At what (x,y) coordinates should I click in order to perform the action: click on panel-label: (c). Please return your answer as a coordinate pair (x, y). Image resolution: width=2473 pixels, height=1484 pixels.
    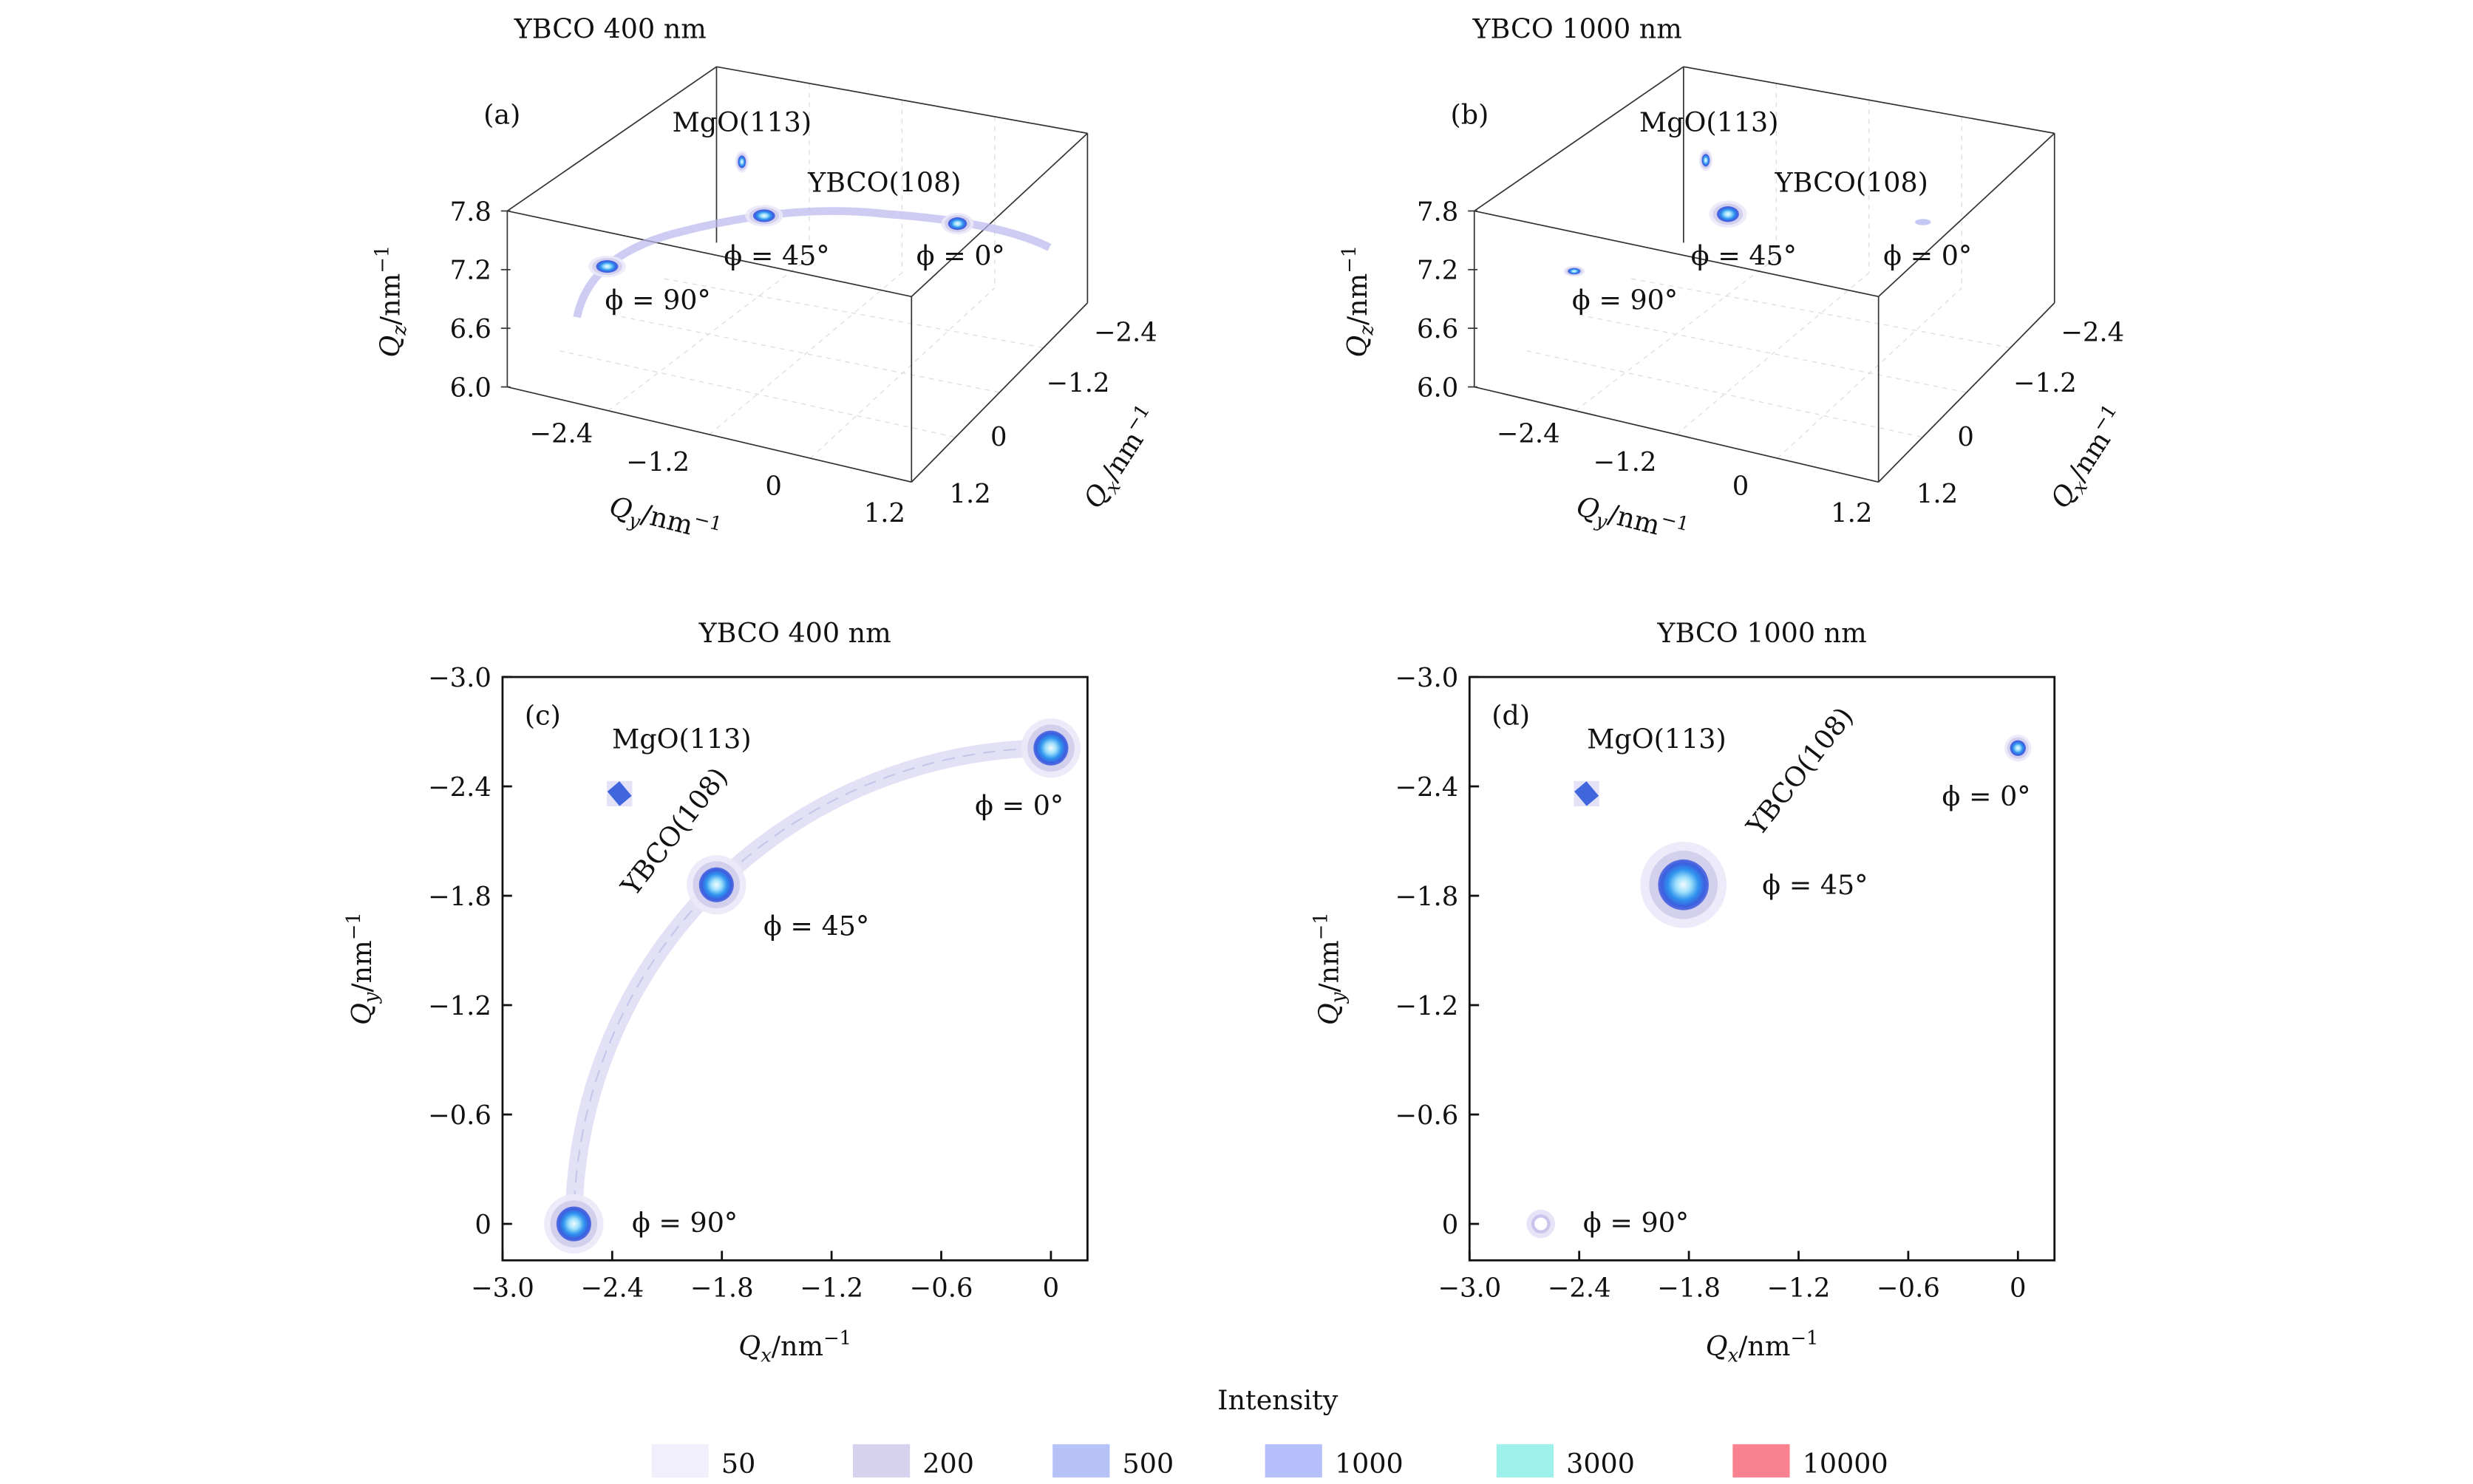
    Looking at the image, I should click on (543, 715).